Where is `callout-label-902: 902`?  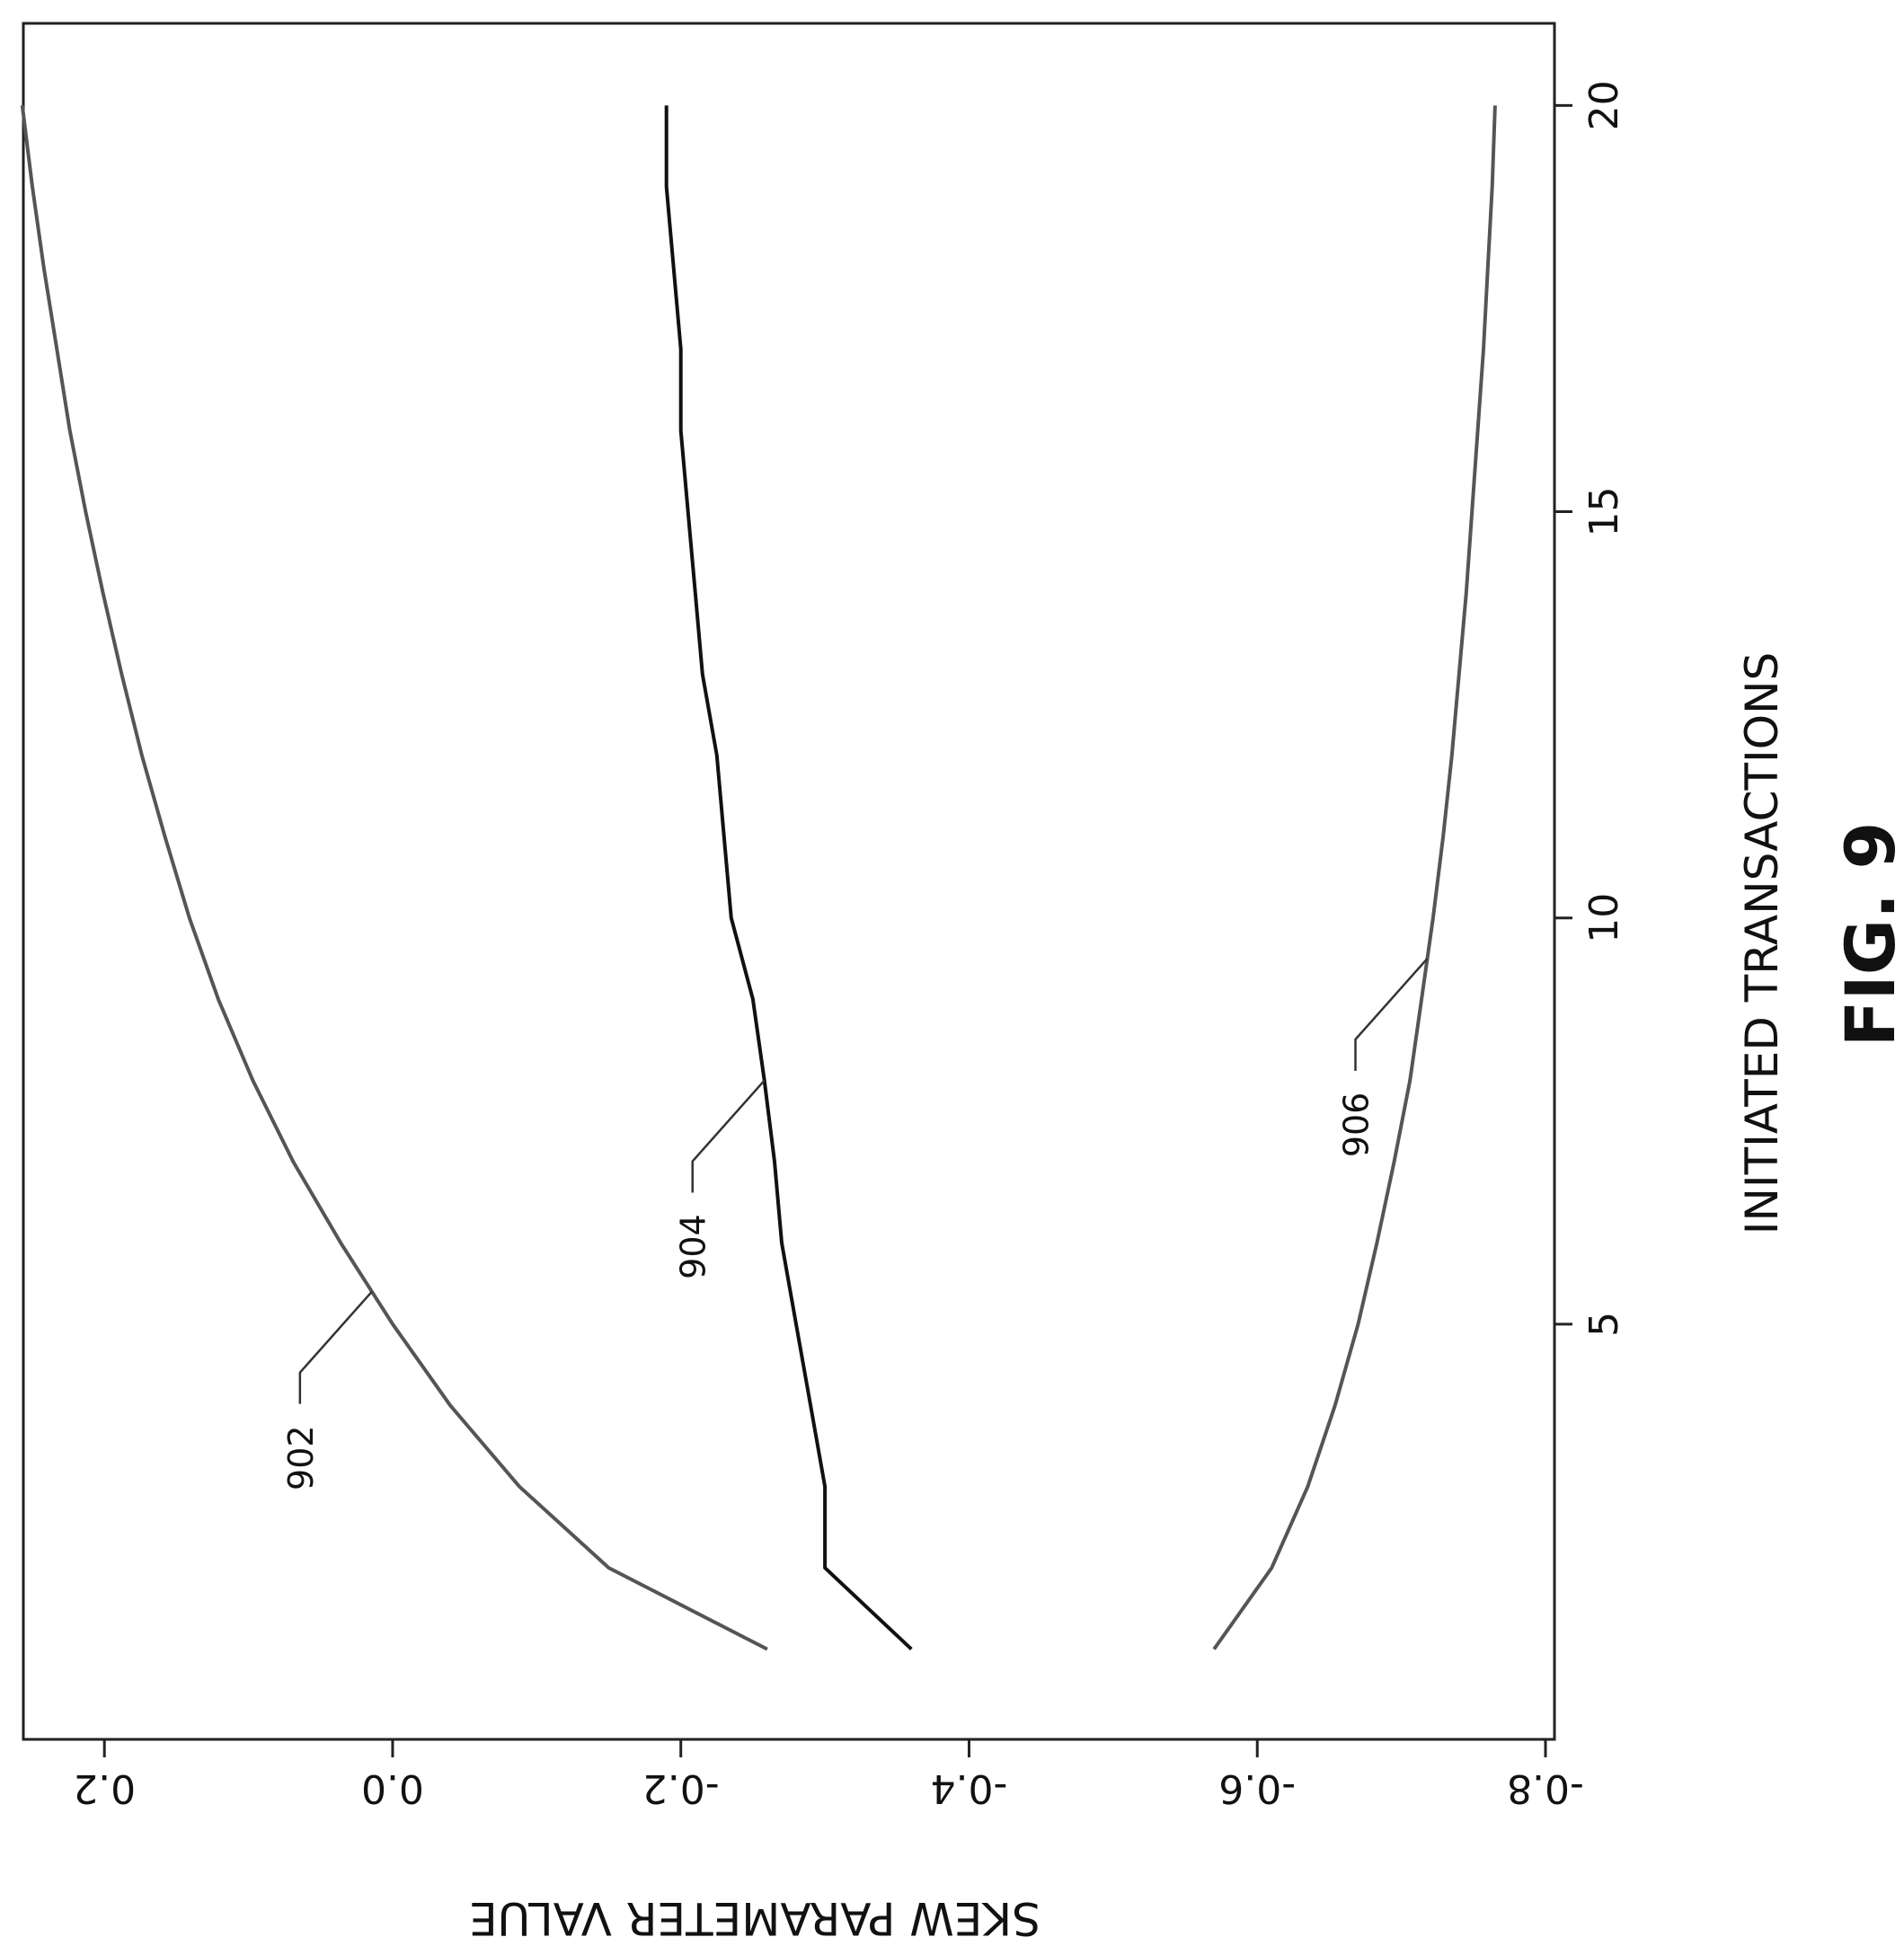 callout-label-902: 902 is located at coordinates (301, 1457).